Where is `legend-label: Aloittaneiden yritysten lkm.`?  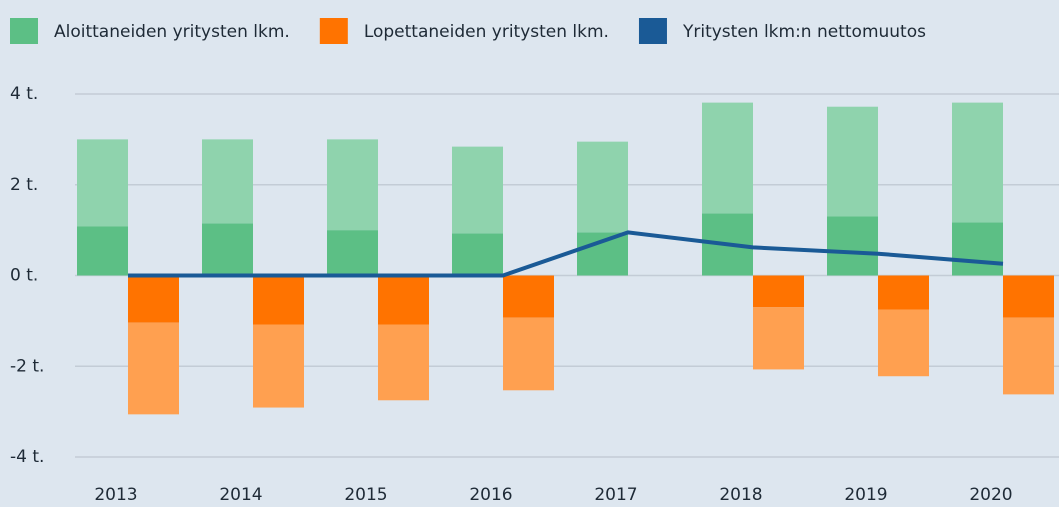 legend-label: Aloittaneiden yritysten lkm. is located at coordinates (172, 32).